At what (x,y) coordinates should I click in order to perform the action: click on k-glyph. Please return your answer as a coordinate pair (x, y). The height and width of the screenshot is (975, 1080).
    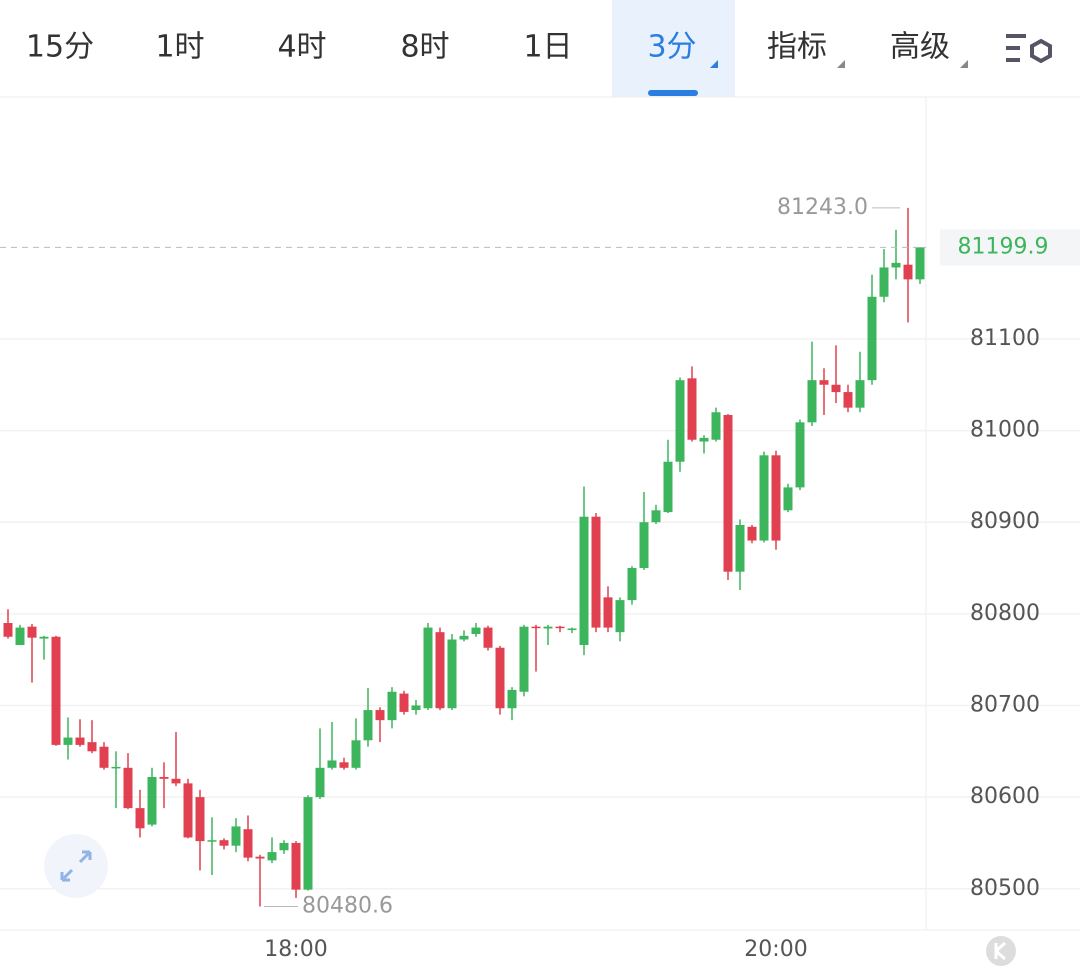
    Looking at the image, I should click on (1000, 951).